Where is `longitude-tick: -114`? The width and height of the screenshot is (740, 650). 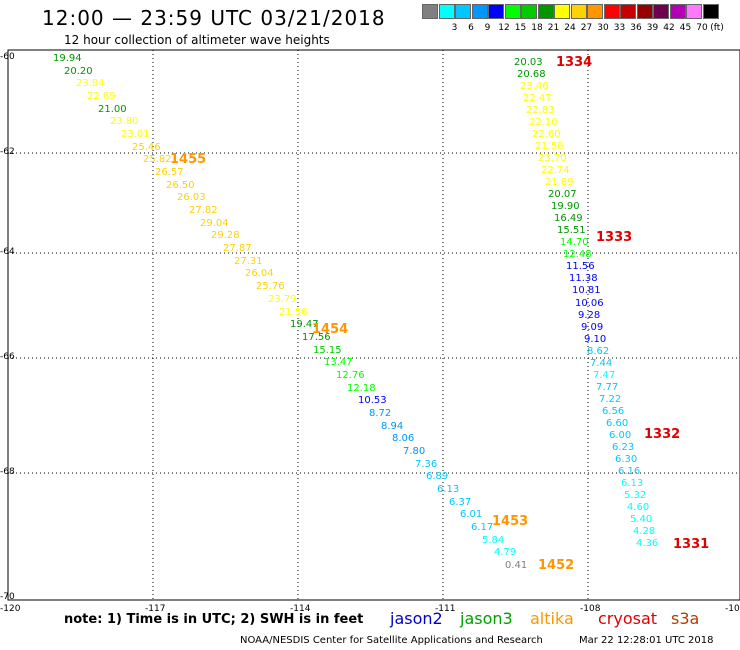
longitude-tick: -114 is located at coordinates (300, 609).